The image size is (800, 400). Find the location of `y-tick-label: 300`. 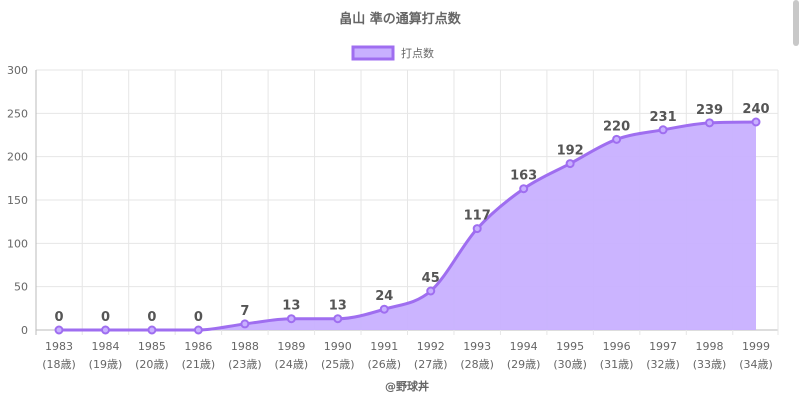

y-tick-label: 300 is located at coordinates (17, 70).